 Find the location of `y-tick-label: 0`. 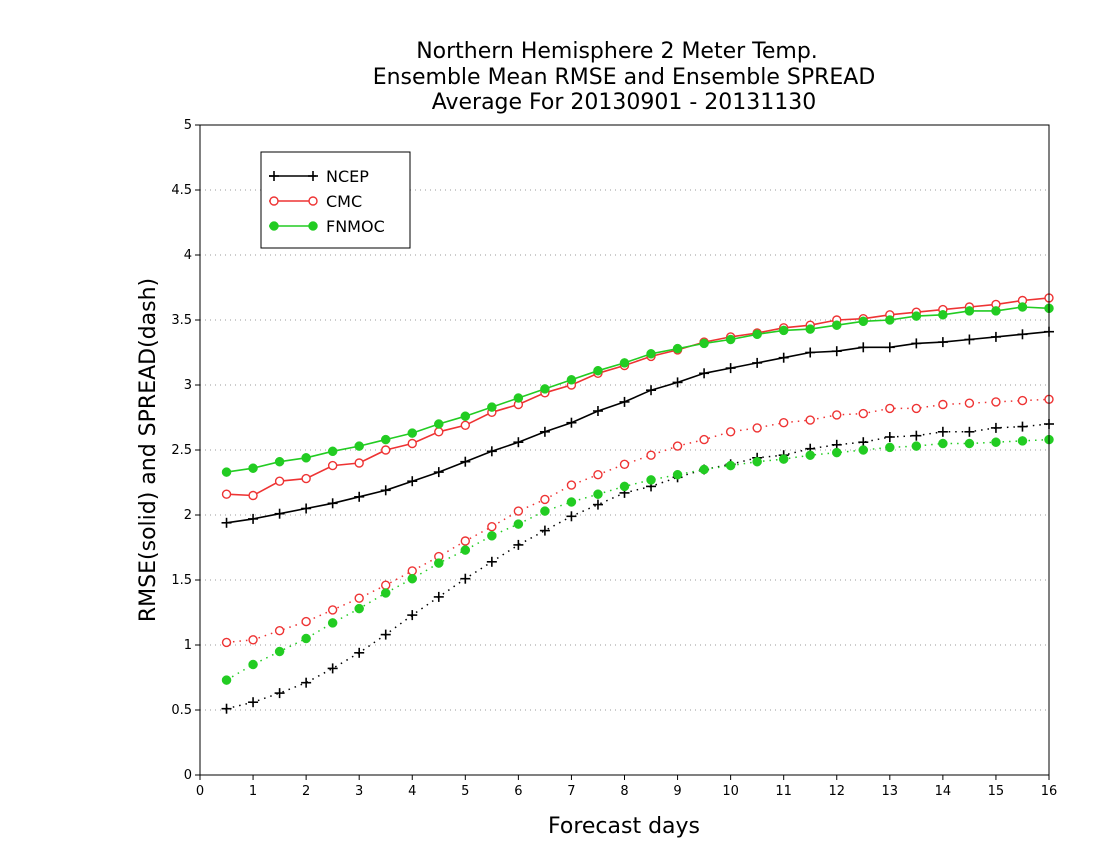

y-tick-label: 0 is located at coordinates (188, 775).